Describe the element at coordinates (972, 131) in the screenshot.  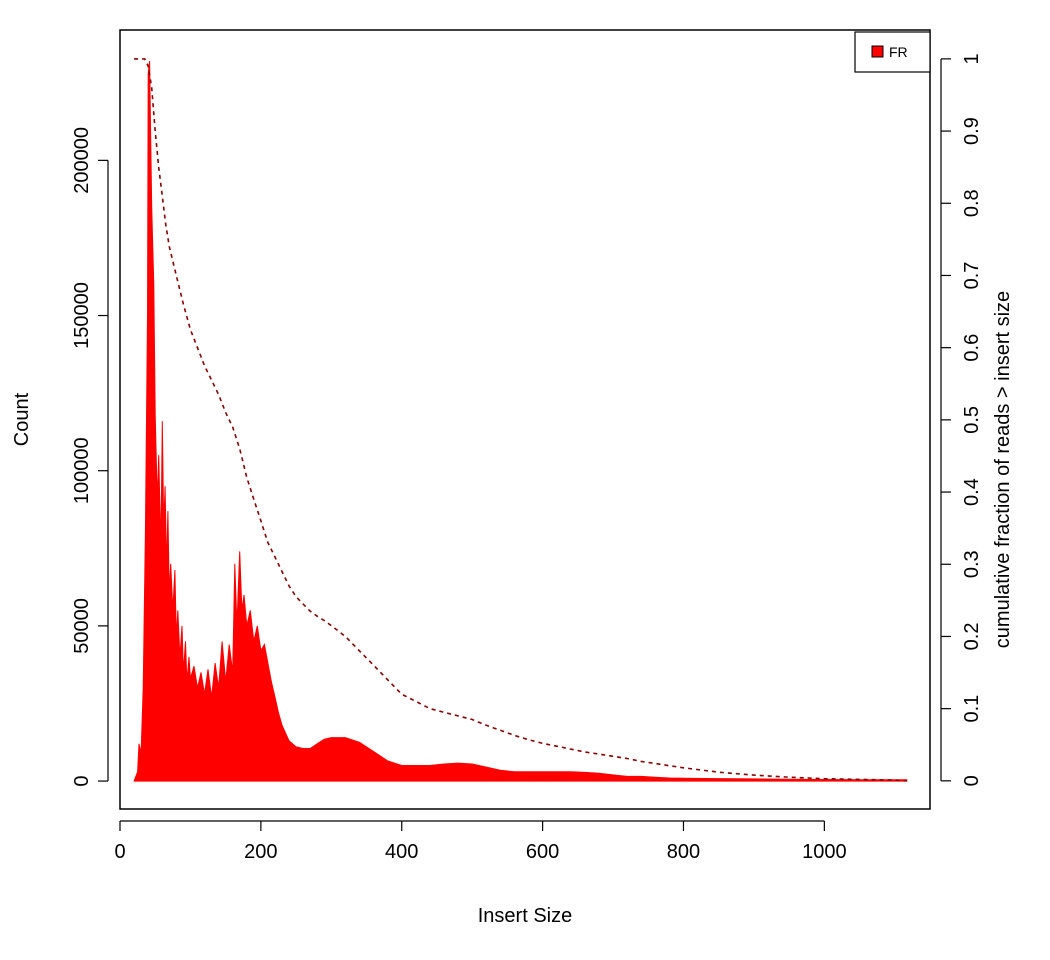
I see `y2-tick-label: 0.9` at that location.